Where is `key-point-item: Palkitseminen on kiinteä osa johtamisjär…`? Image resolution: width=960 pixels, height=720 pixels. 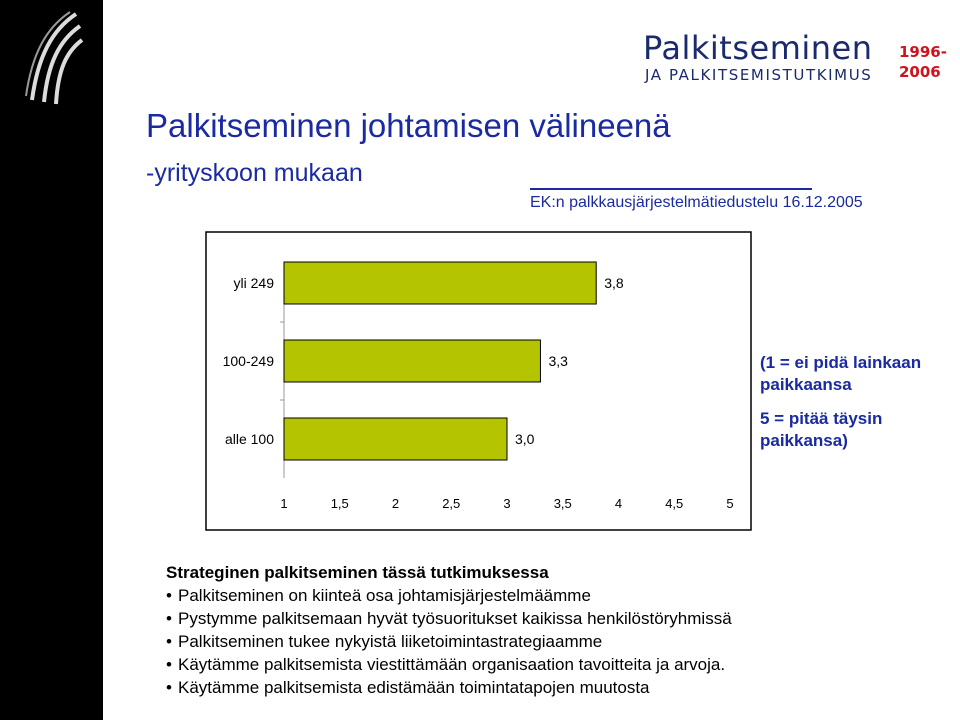 key-point-item: Palkitseminen on kiinteä osa johtamisjär… is located at coordinates (556, 595).